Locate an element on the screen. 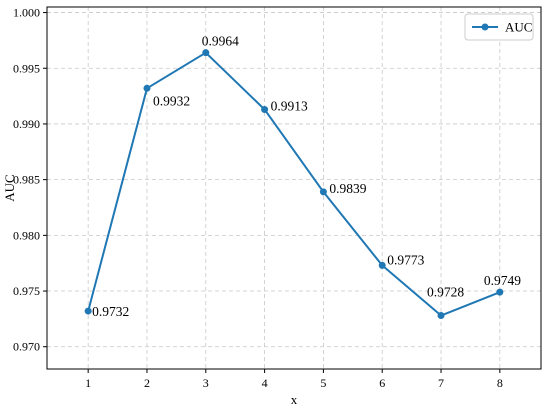 This screenshot has height=409, width=550. data-label: 0.9773 is located at coordinates (405, 259).